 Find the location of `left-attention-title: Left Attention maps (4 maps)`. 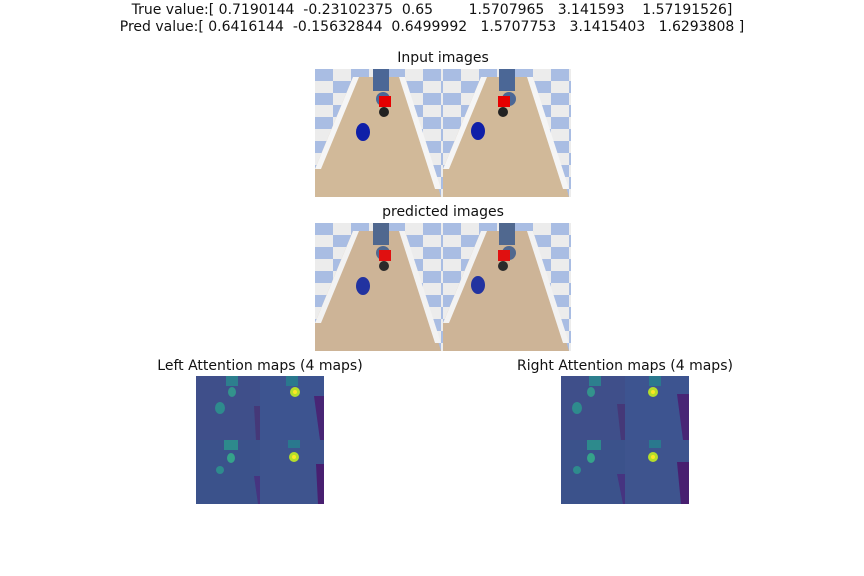

left-attention-title: Left Attention maps (4 maps) is located at coordinates (260, 366).